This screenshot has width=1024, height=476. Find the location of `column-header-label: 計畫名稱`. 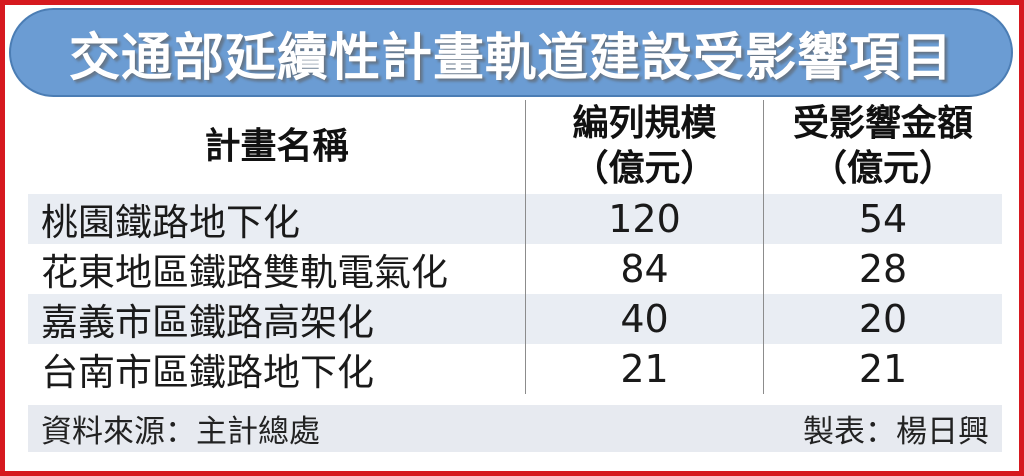

column-header-label: 計畫名稱 is located at coordinates (276, 146).